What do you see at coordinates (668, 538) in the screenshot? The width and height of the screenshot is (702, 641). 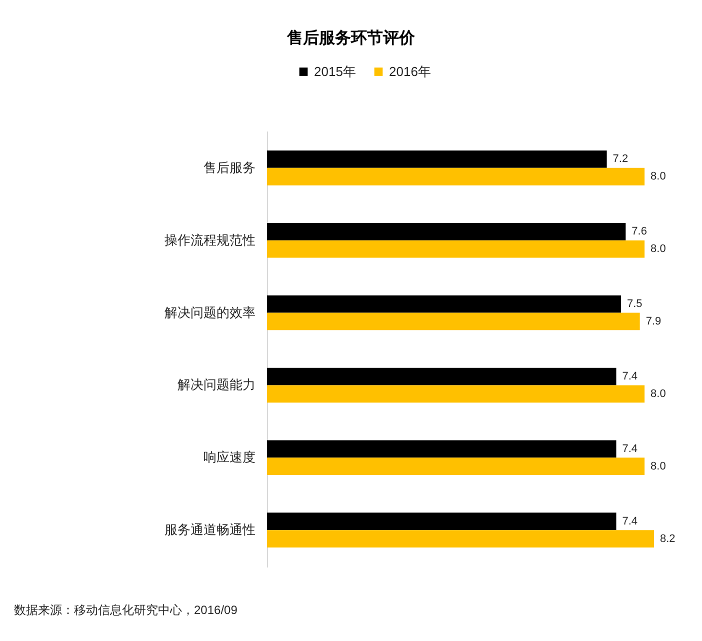 I see `data-label: 8.2` at bounding box center [668, 538].